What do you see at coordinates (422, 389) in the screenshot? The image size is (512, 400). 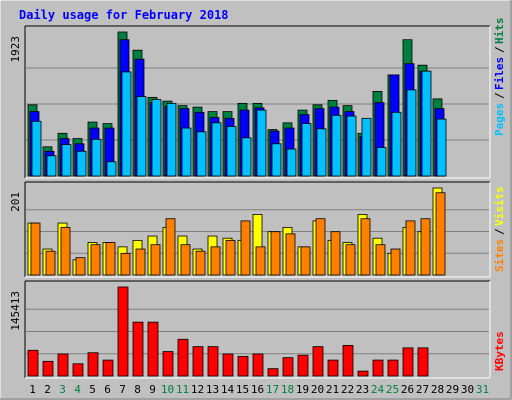 I see `x-tick-label-27: 27` at bounding box center [422, 389].